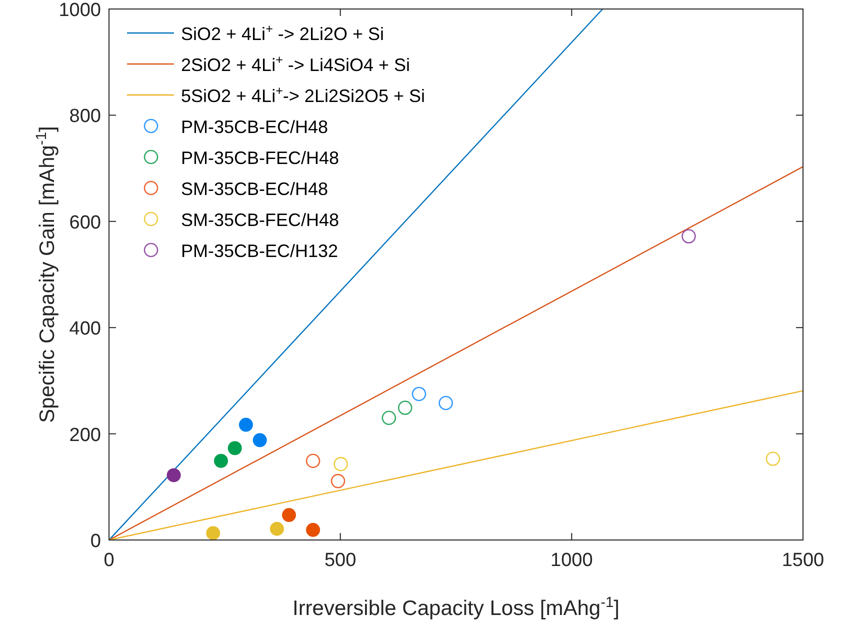 The height and width of the screenshot is (632, 842). I want to click on y-tick-label: 0, so click(95, 541).